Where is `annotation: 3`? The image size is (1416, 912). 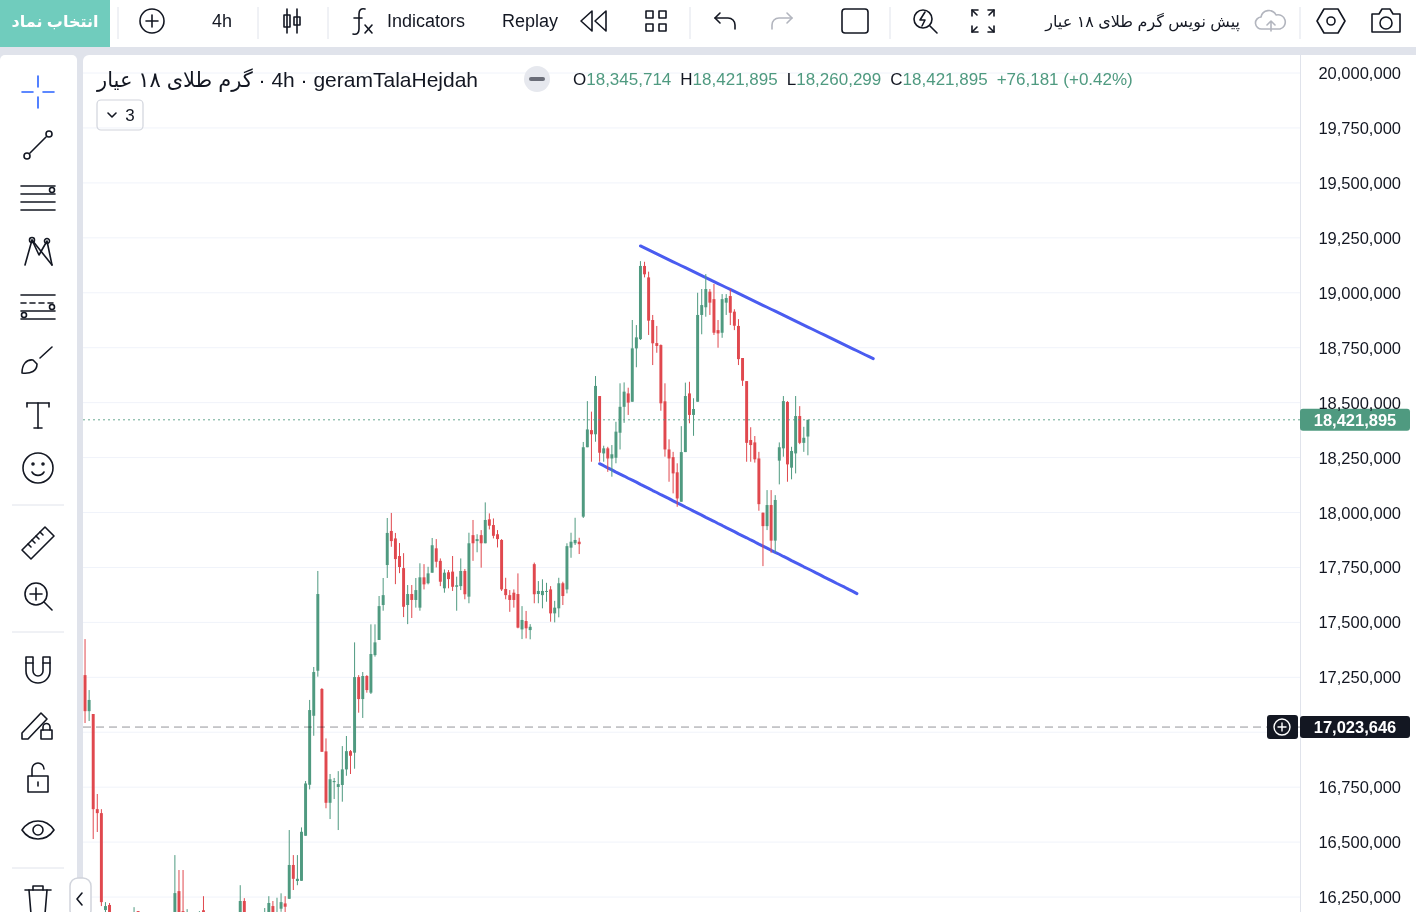
annotation: 3 is located at coordinates (130, 115).